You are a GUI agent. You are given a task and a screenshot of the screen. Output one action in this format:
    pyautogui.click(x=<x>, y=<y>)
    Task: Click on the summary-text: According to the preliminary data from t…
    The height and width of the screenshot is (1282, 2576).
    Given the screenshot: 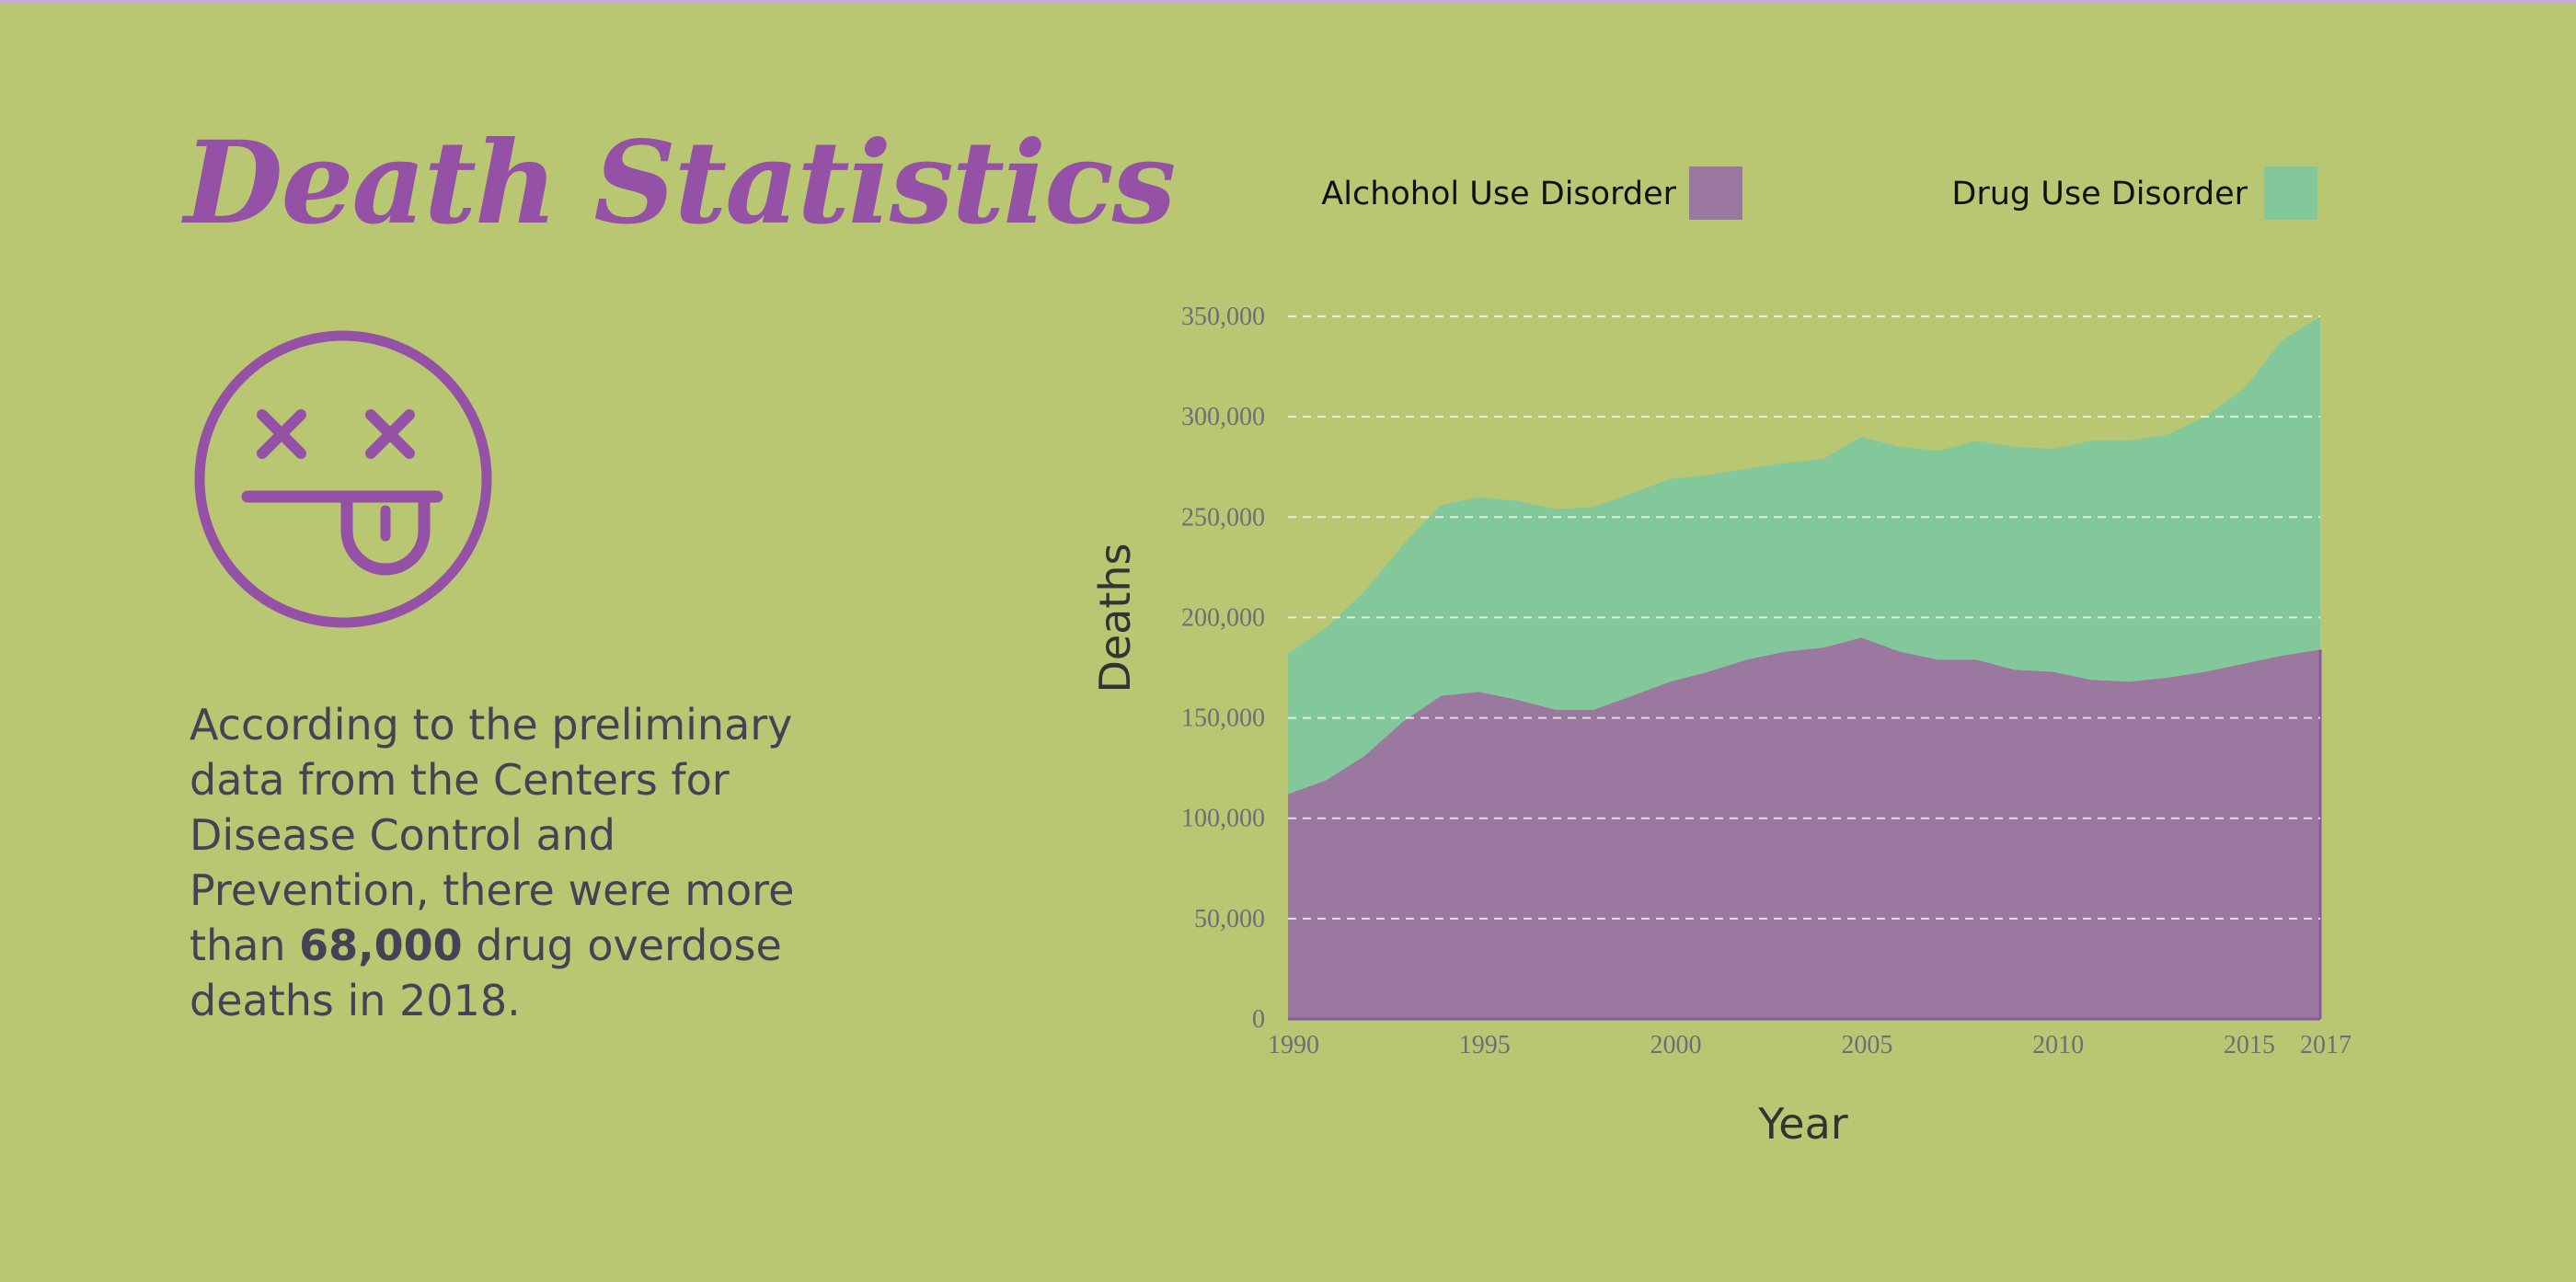 What is the action you would take?
    pyautogui.click(x=493, y=863)
    